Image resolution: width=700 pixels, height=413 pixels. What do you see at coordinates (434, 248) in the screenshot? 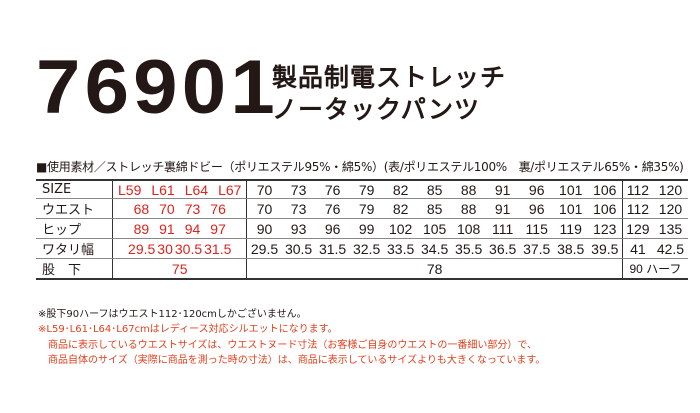
I see `mens-value: 34.5` at bounding box center [434, 248].